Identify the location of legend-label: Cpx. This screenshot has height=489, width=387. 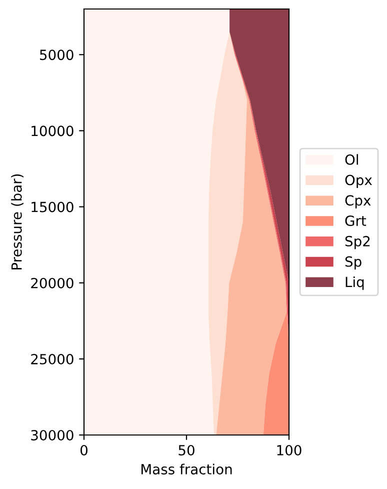
(358, 201).